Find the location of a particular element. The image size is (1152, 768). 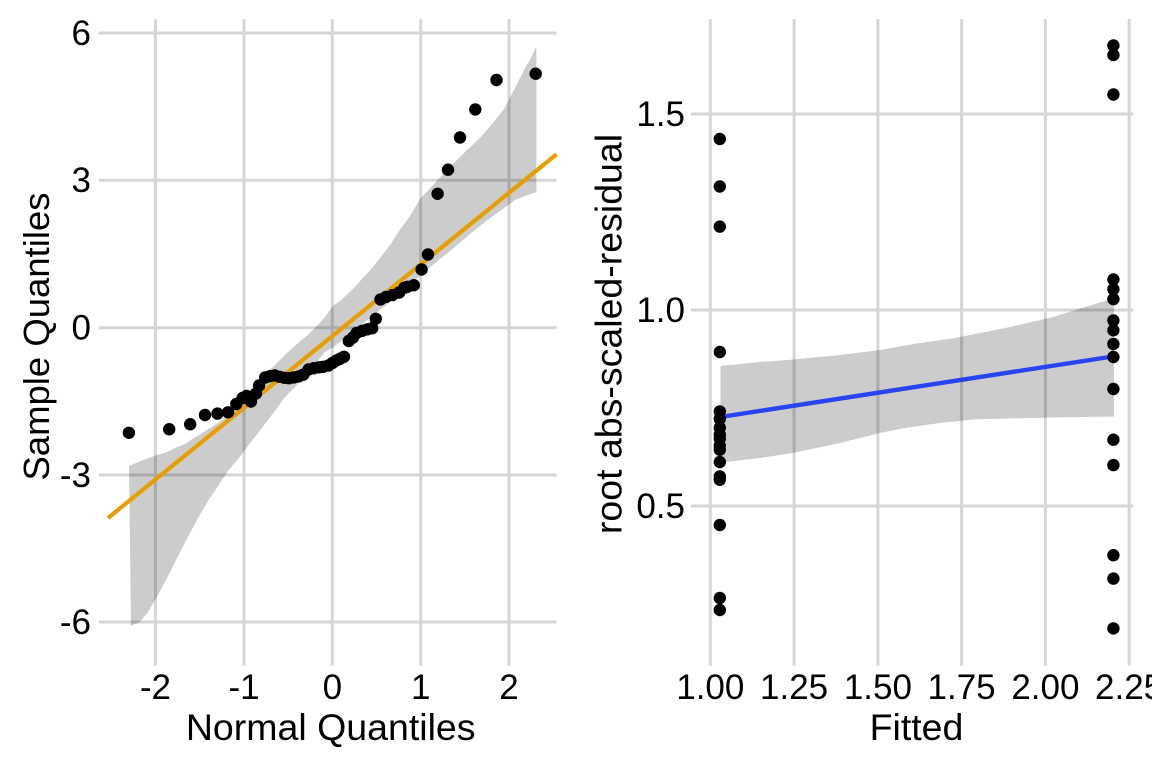

svg-text: Normal Quantiles is located at coordinates (331, 727).